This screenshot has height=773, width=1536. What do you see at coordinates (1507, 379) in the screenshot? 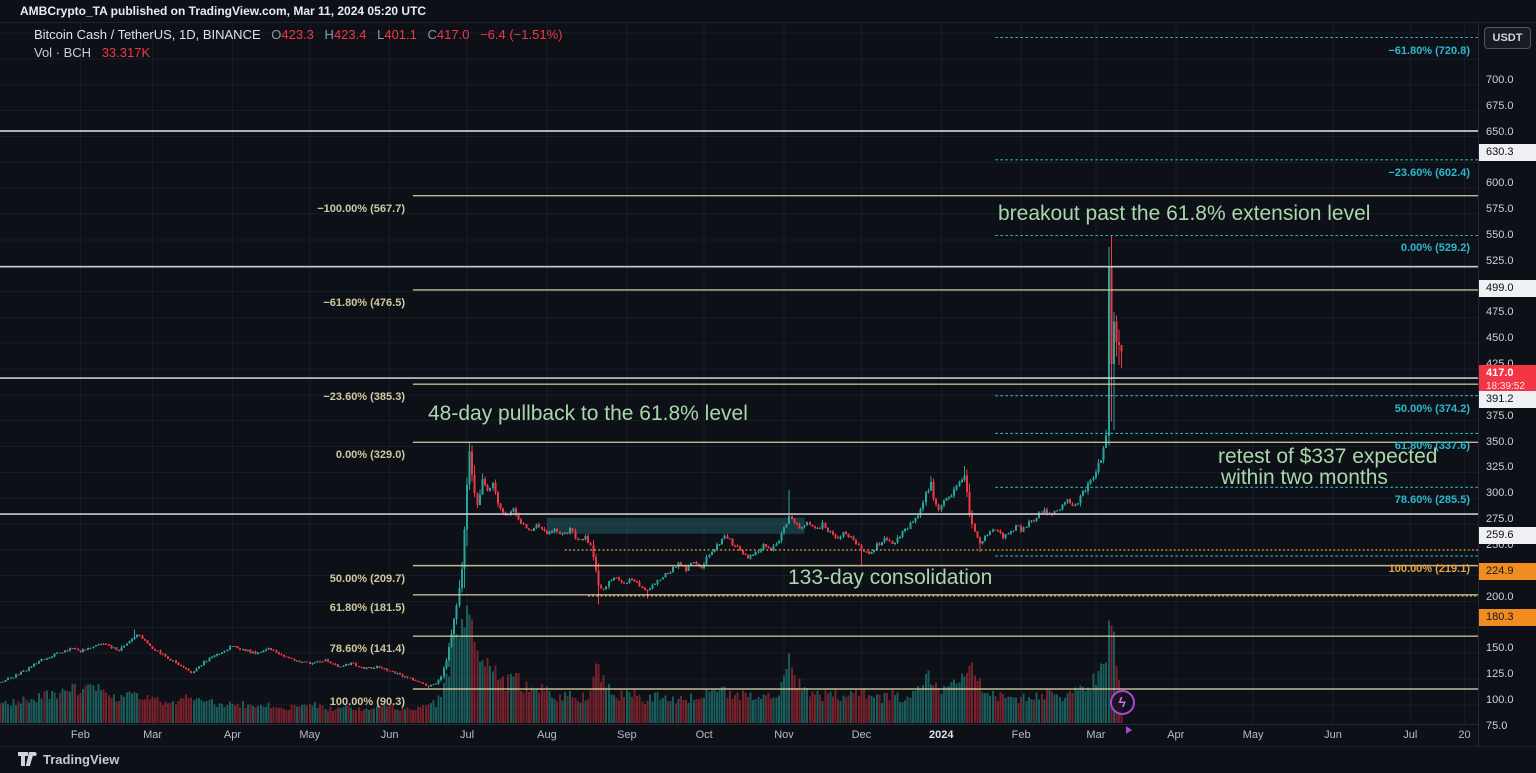
I see `last-price-label: 417.0 18:39:52` at bounding box center [1507, 379].